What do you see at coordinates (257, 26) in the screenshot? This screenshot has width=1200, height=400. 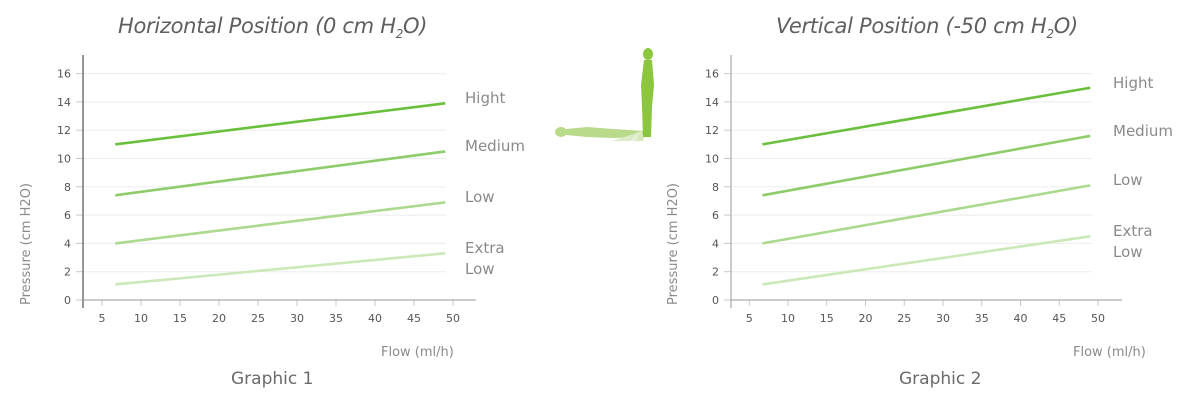 I see `chart-title-text: Horizontal Position (0 cm H` at bounding box center [257, 26].